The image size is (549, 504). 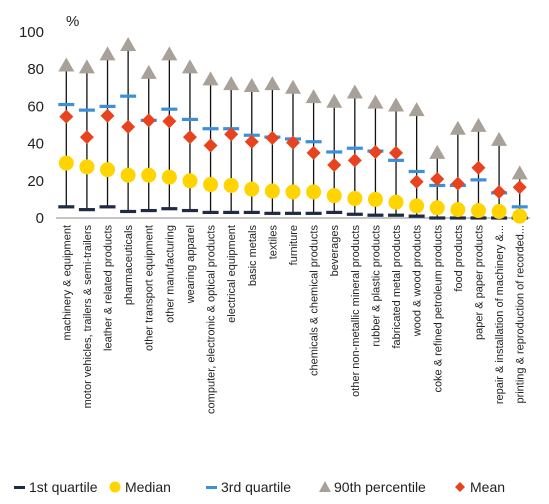 What do you see at coordinates (35, 181) in the screenshot?
I see `y-tick-label: 20` at bounding box center [35, 181].